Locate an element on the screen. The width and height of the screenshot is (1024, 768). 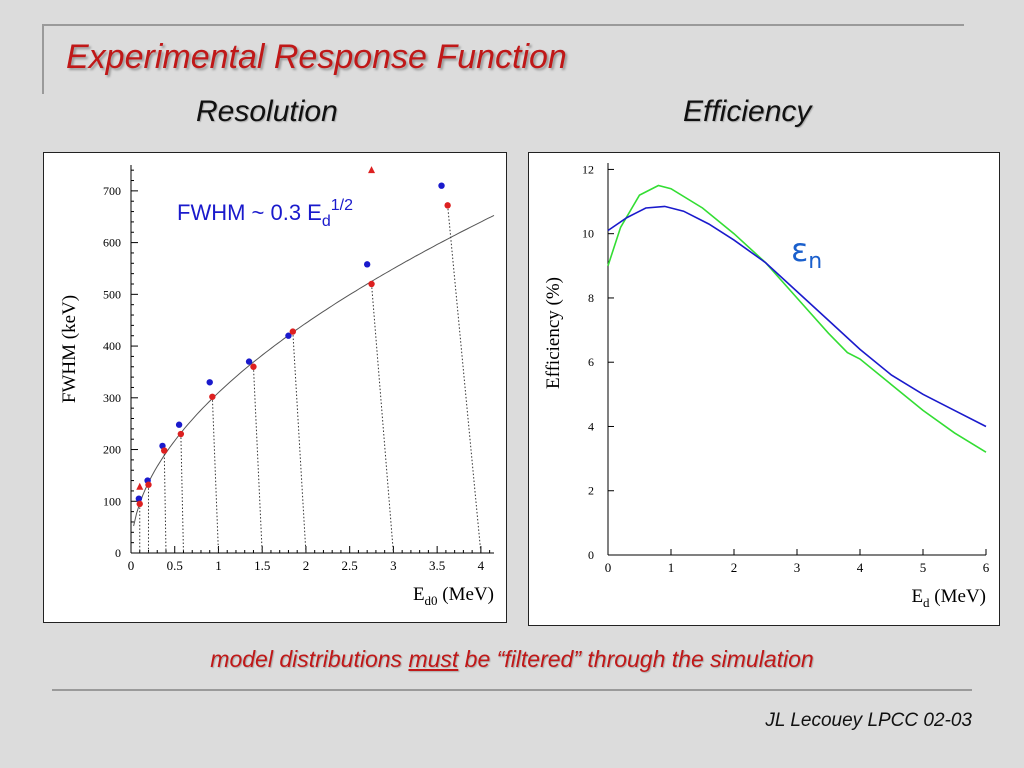
y-tick-label: 12 is located at coordinates (588, 169).